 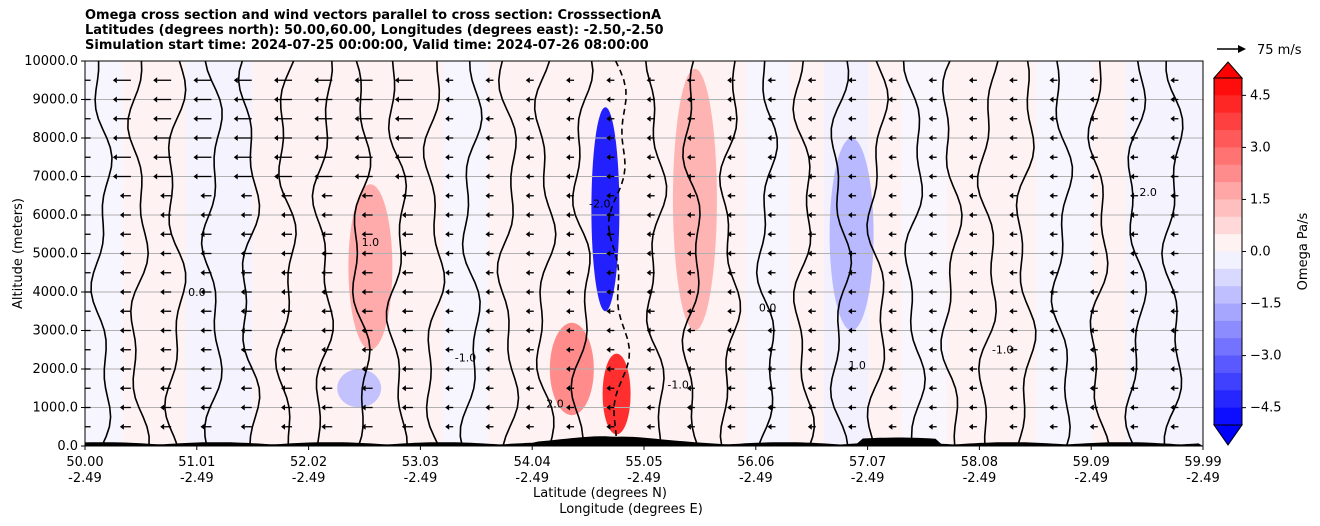 I want to click on x-axis-label-lat: Latitude (degrees N), so click(x=600, y=493).